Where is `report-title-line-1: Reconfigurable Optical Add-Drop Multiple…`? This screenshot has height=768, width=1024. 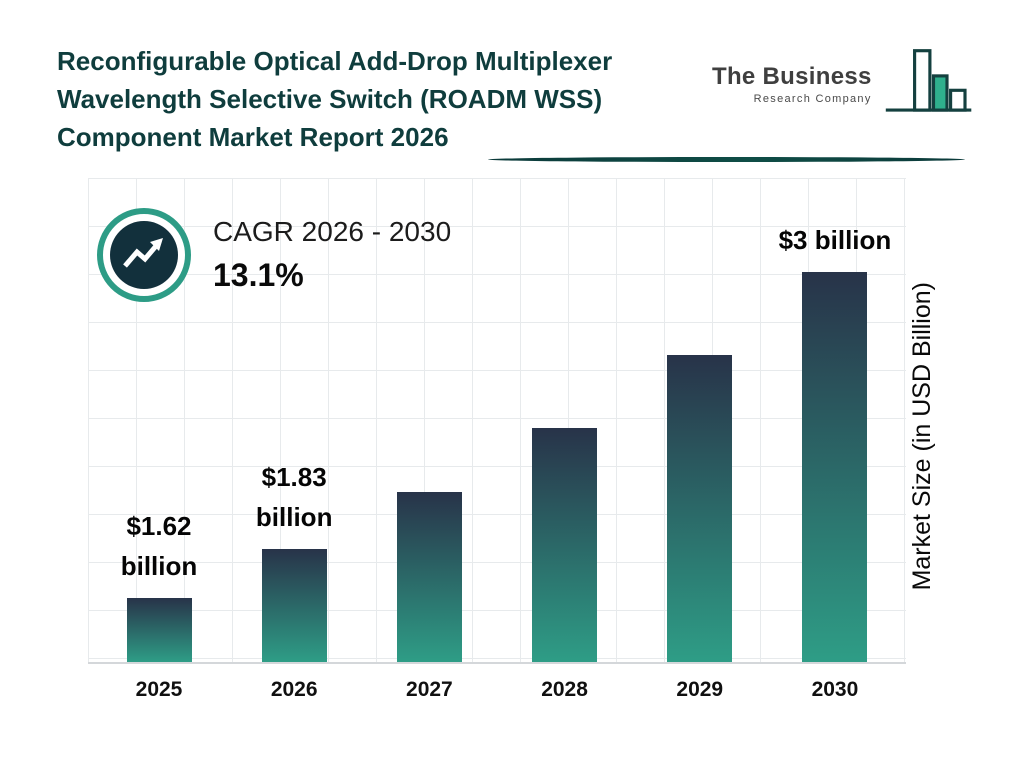
report-title-line-1: Reconfigurable Optical Add-Drop Multiple… is located at coordinates (335, 61).